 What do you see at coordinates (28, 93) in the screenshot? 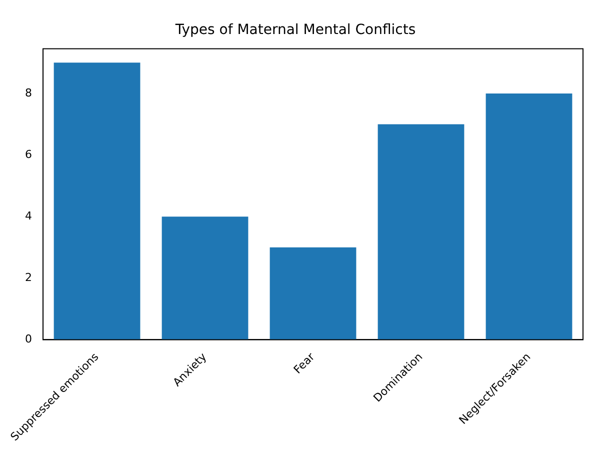
I see `y-tick-label: 8` at bounding box center [28, 93].